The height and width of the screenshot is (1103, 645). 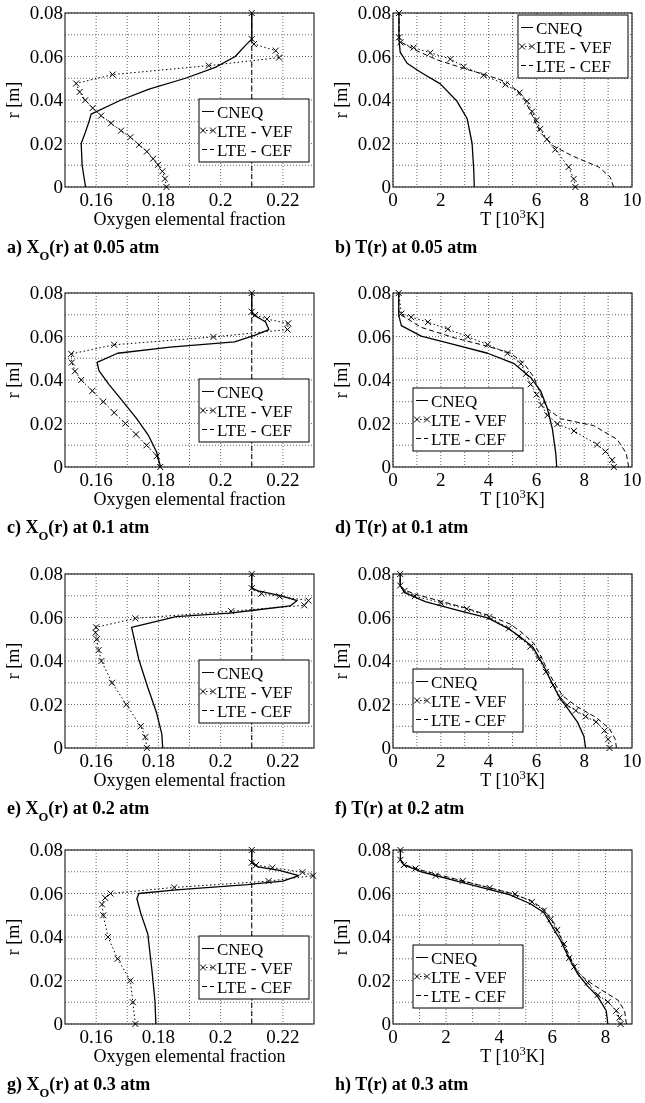 What do you see at coordinates (79, 1087) in the screenshot?
I see `text: g) X$_{O}$(r) at 0.3 atm` at bounding box center [79, 1087].